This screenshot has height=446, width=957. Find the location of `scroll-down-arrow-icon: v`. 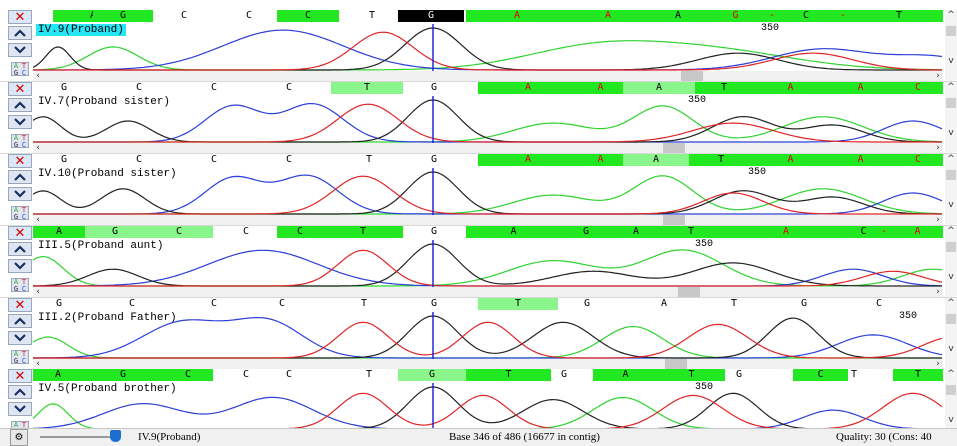

scroll-down-arrow-icon: v is located at coordinates (951, 205).